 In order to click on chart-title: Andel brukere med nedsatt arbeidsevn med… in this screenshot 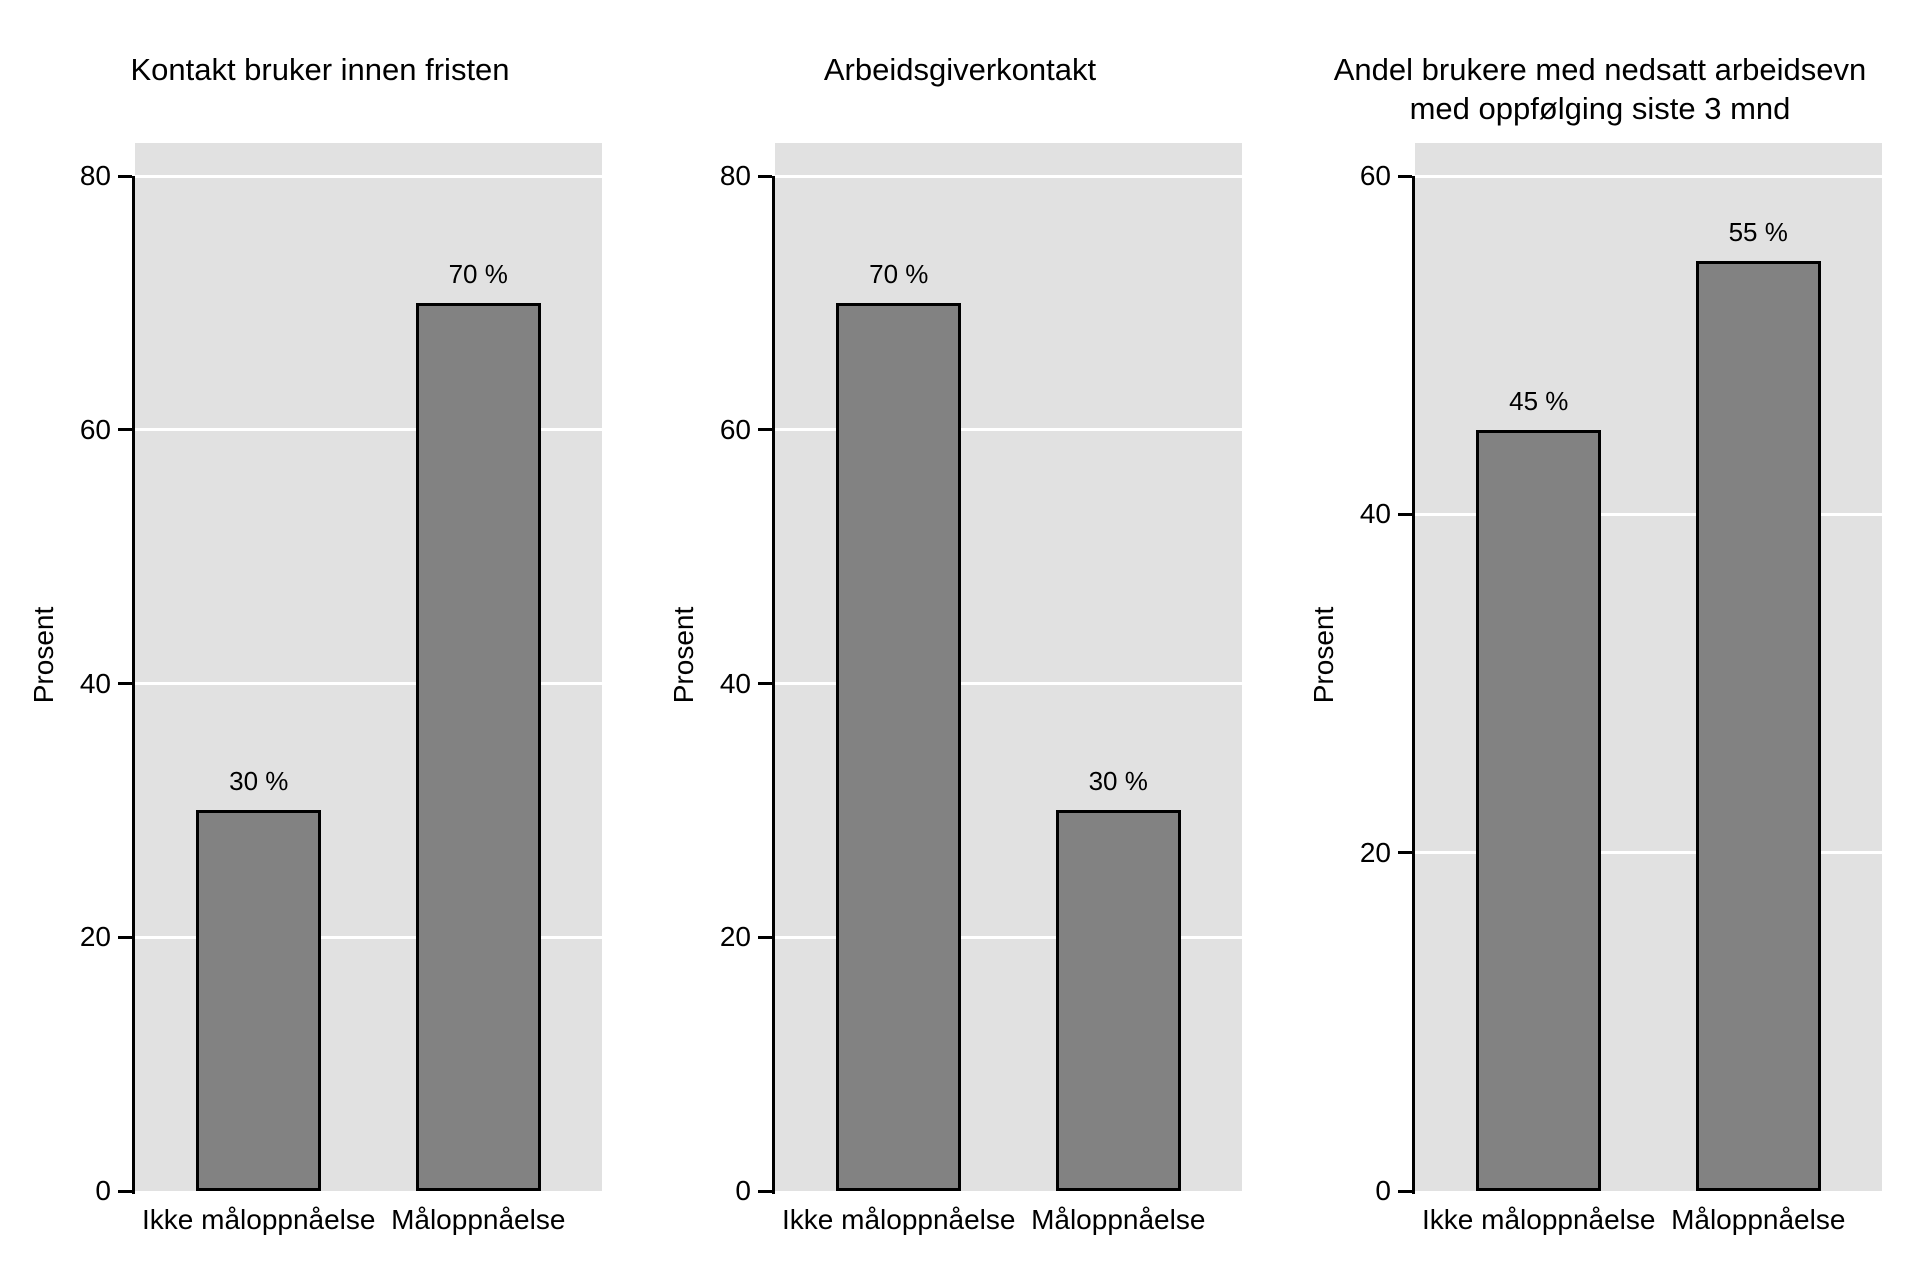, I will do `click(1600, 89)`.